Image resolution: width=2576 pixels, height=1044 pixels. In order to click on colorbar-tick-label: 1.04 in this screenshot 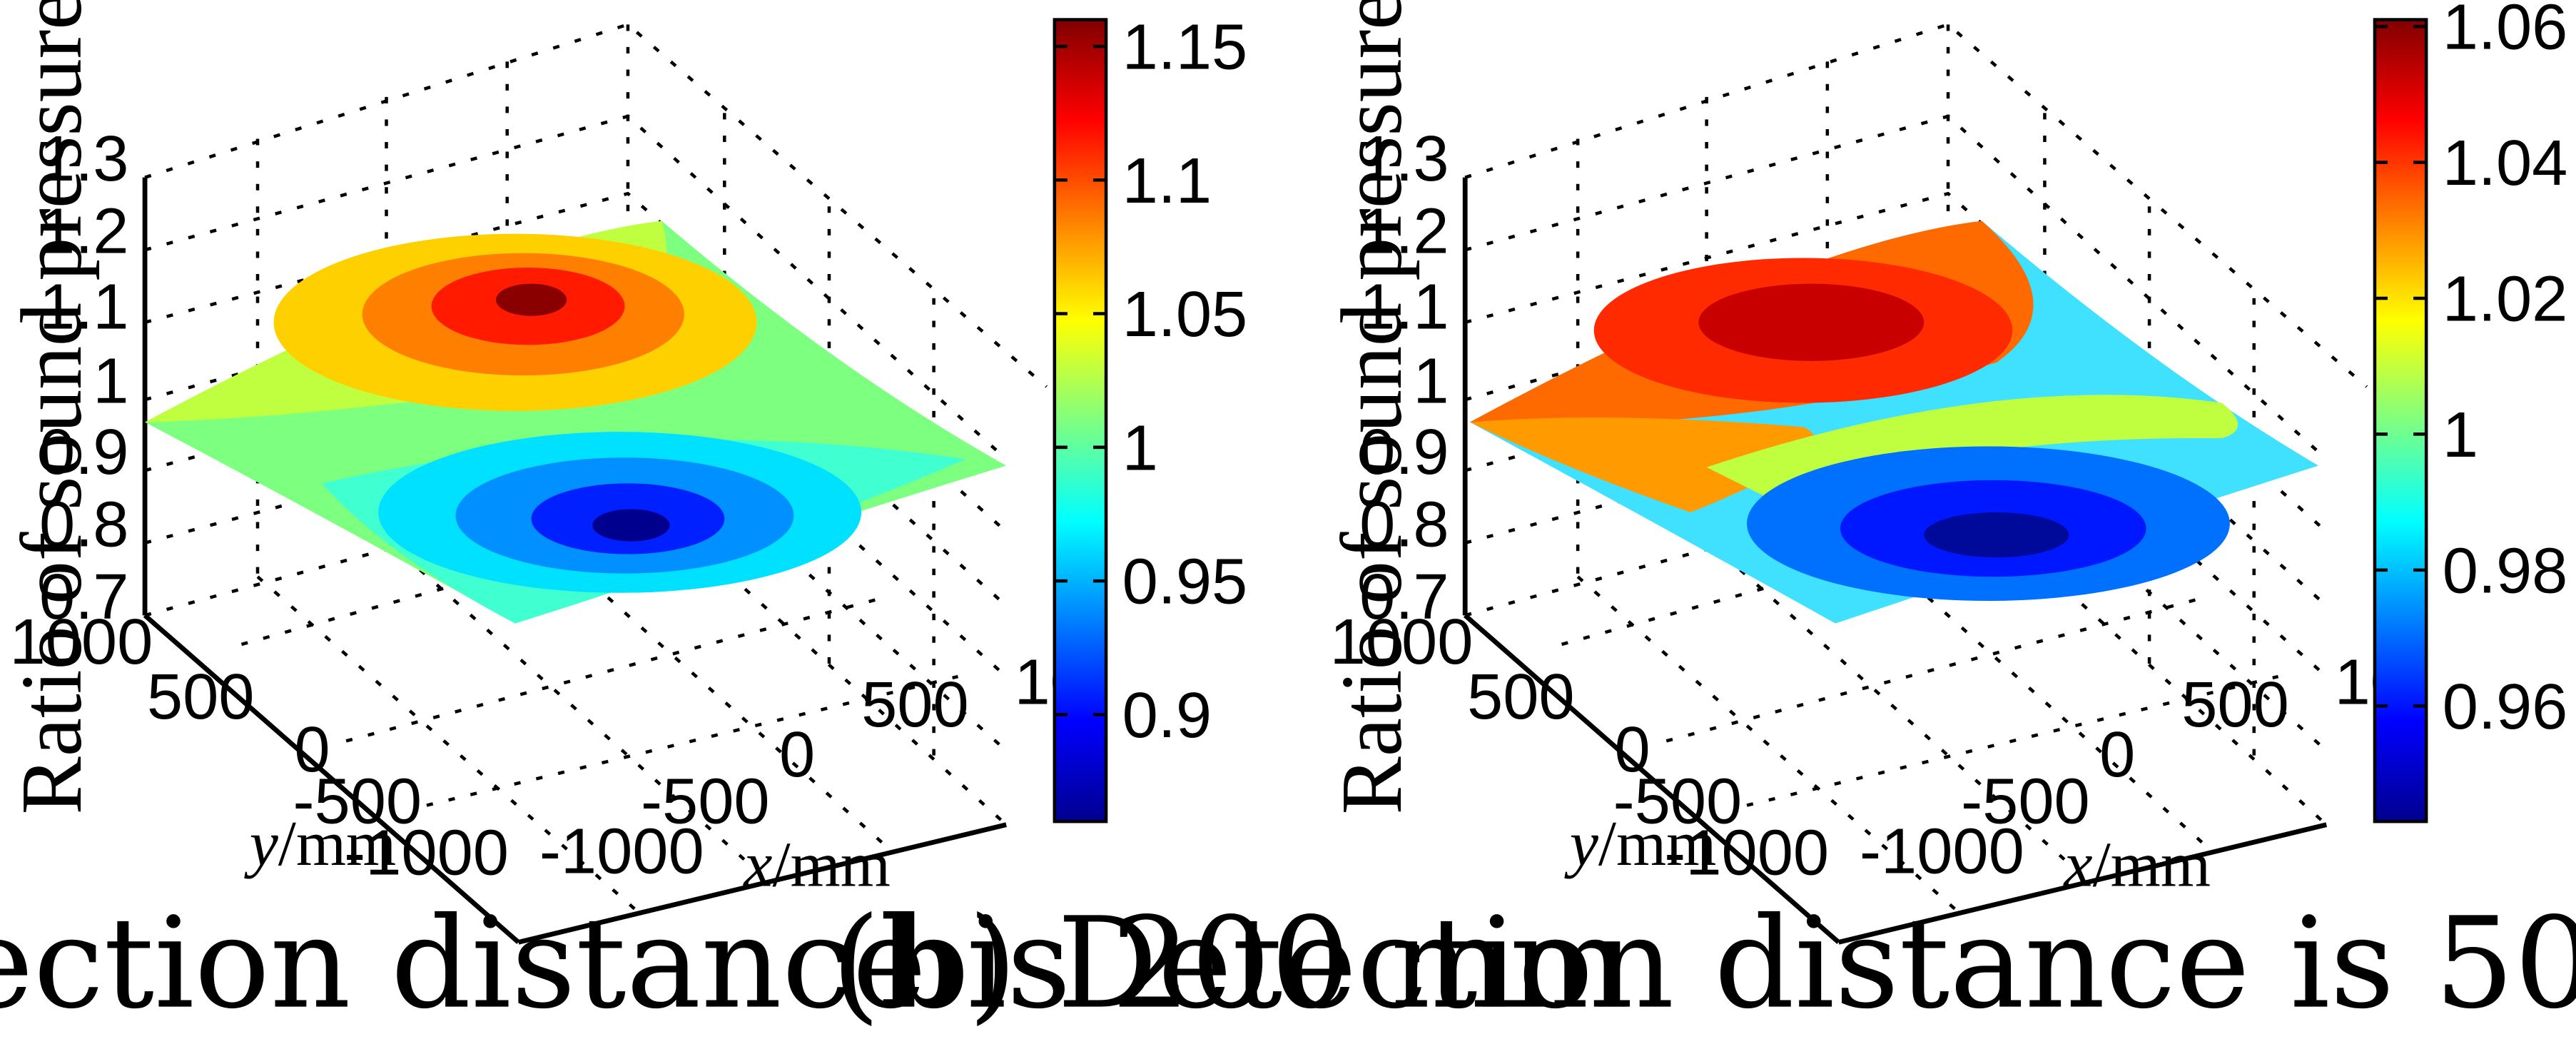, I will do `click(2505, 163)`.